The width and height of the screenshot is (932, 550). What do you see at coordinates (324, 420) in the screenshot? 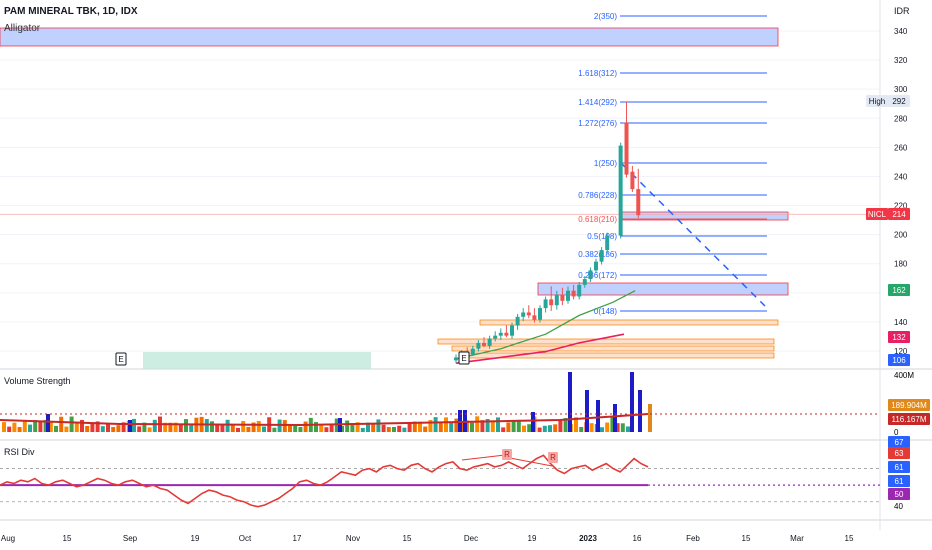
I see `volume-ma-line` at bounding box center [324, 420].